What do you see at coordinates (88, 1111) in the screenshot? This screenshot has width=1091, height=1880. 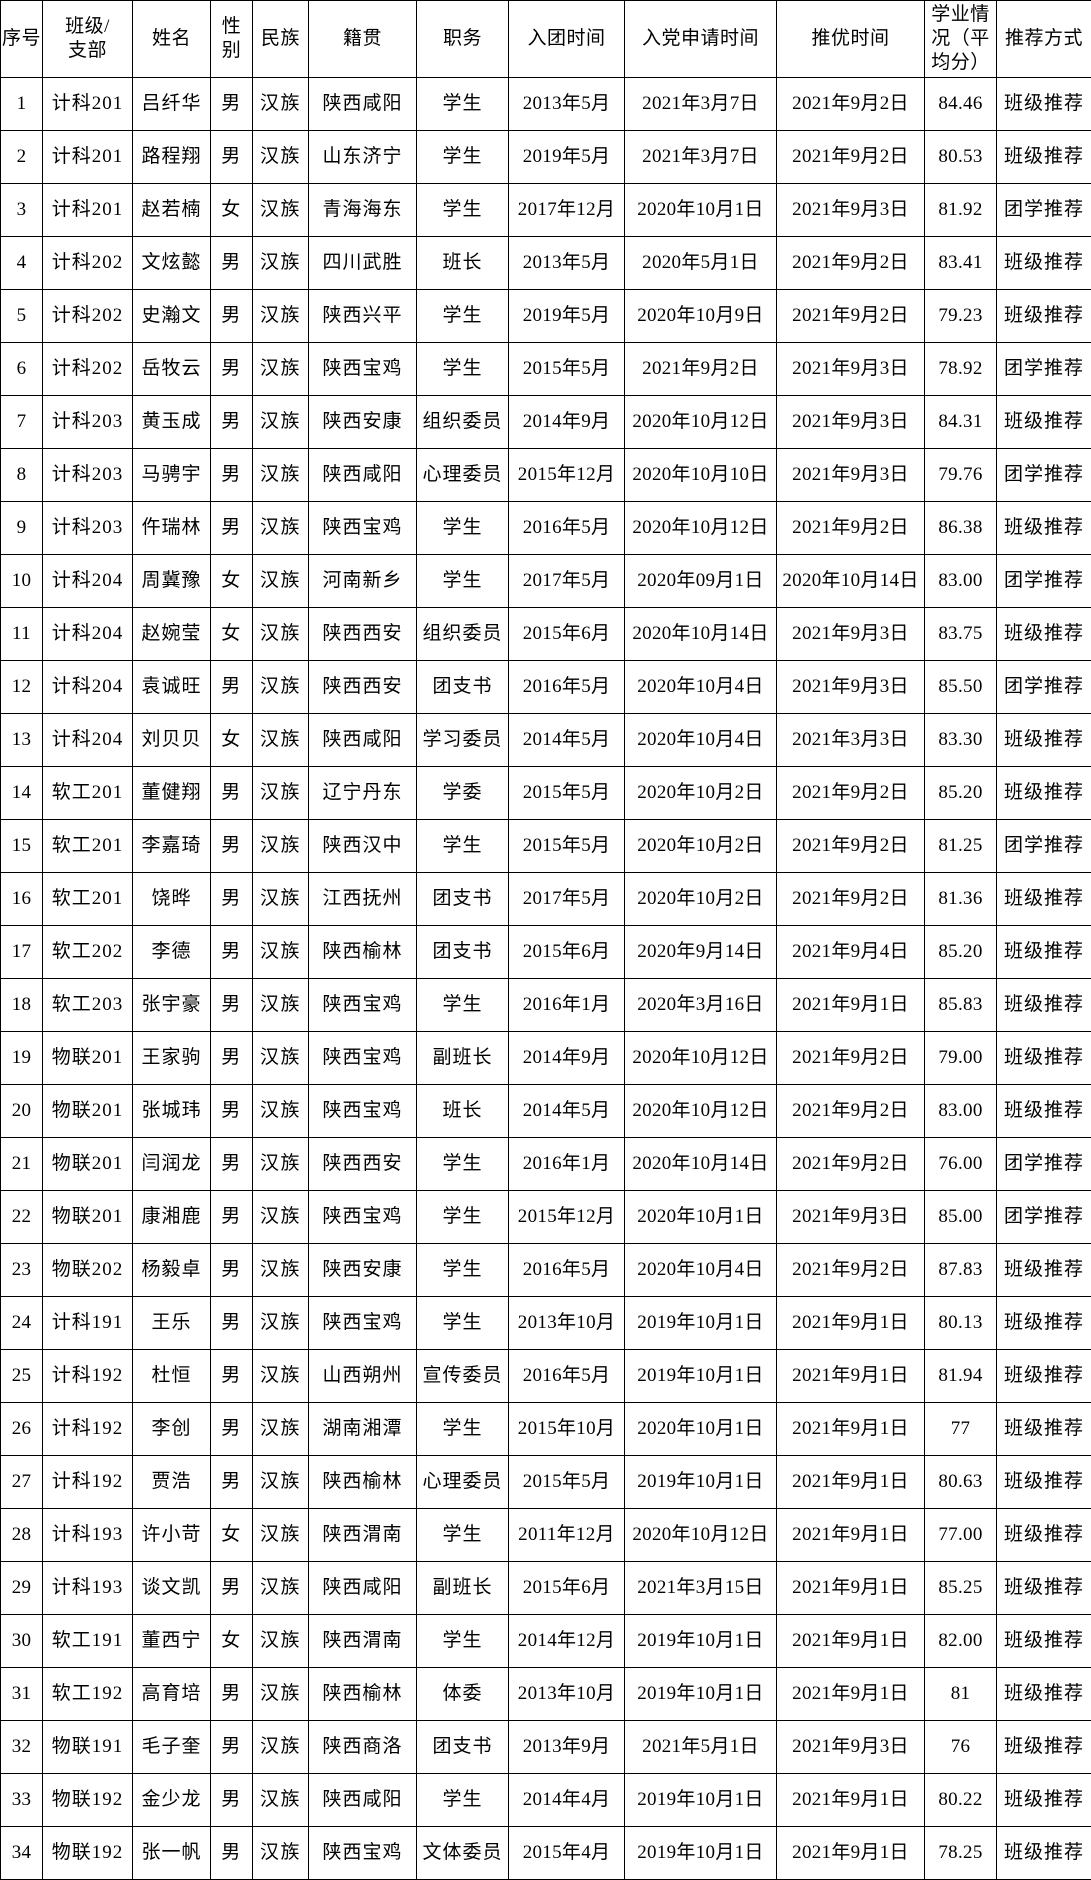 I see `cell-class: 物联201` at bounding box center [88, 1111].